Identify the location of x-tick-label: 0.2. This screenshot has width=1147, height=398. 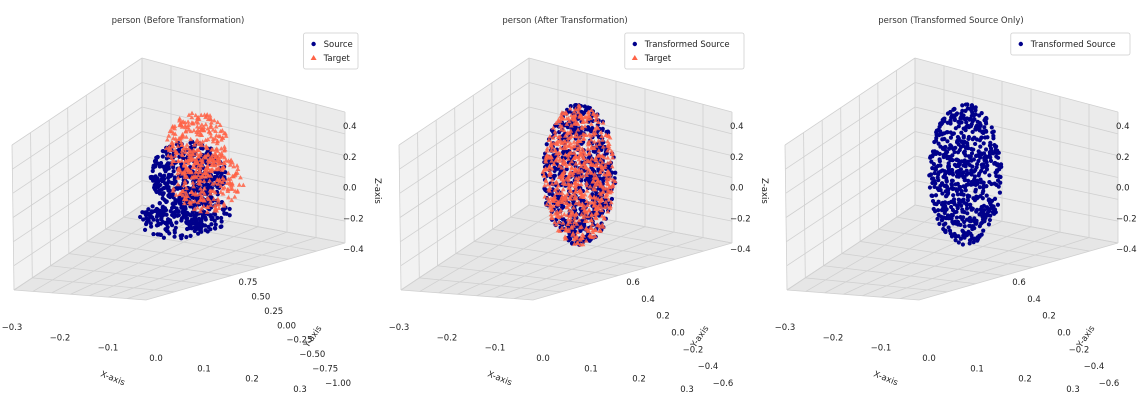
(1025, 380).